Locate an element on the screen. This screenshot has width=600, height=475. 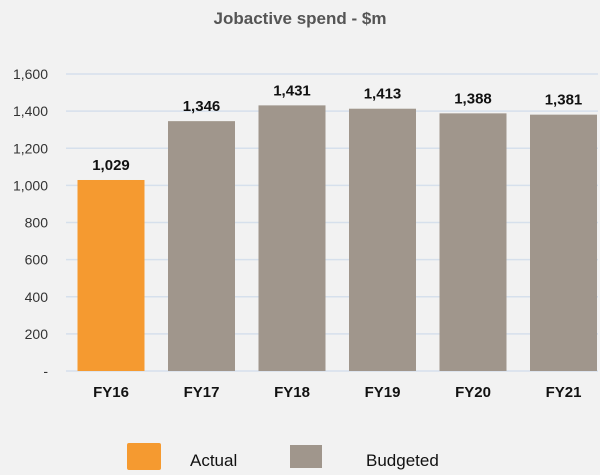
bar-fy16 is located at coordinates (111, 275).